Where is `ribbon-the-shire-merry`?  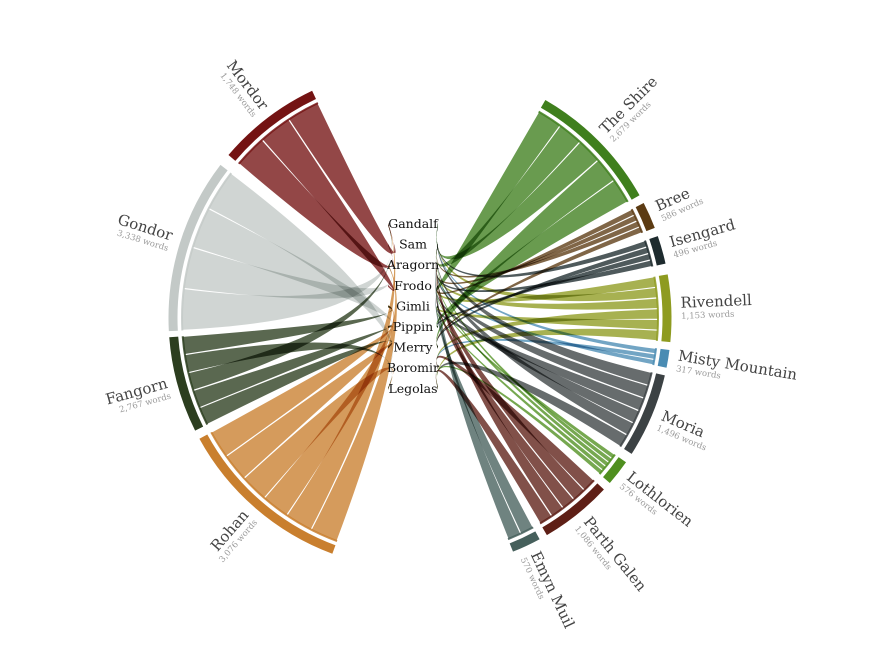
ribbon-the-shire-merry is located at coordinates (525, 254).